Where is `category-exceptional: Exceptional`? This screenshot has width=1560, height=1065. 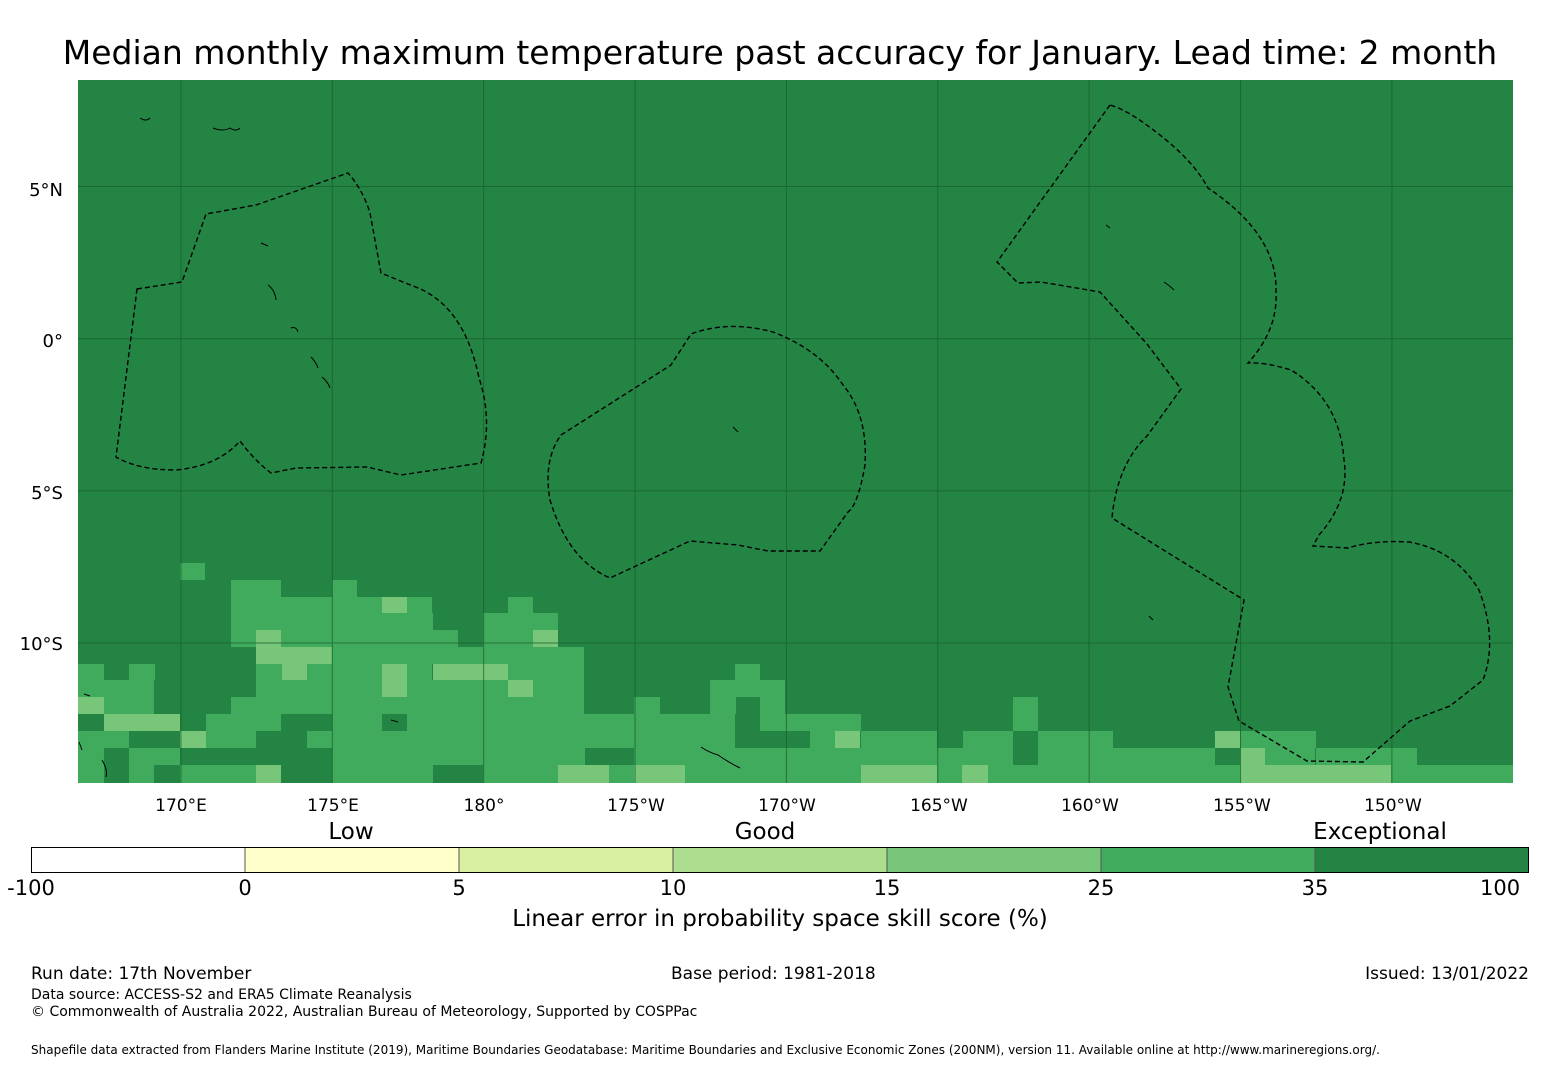
category-exceptional: Exceptional is located at coordinates (1380, 832).